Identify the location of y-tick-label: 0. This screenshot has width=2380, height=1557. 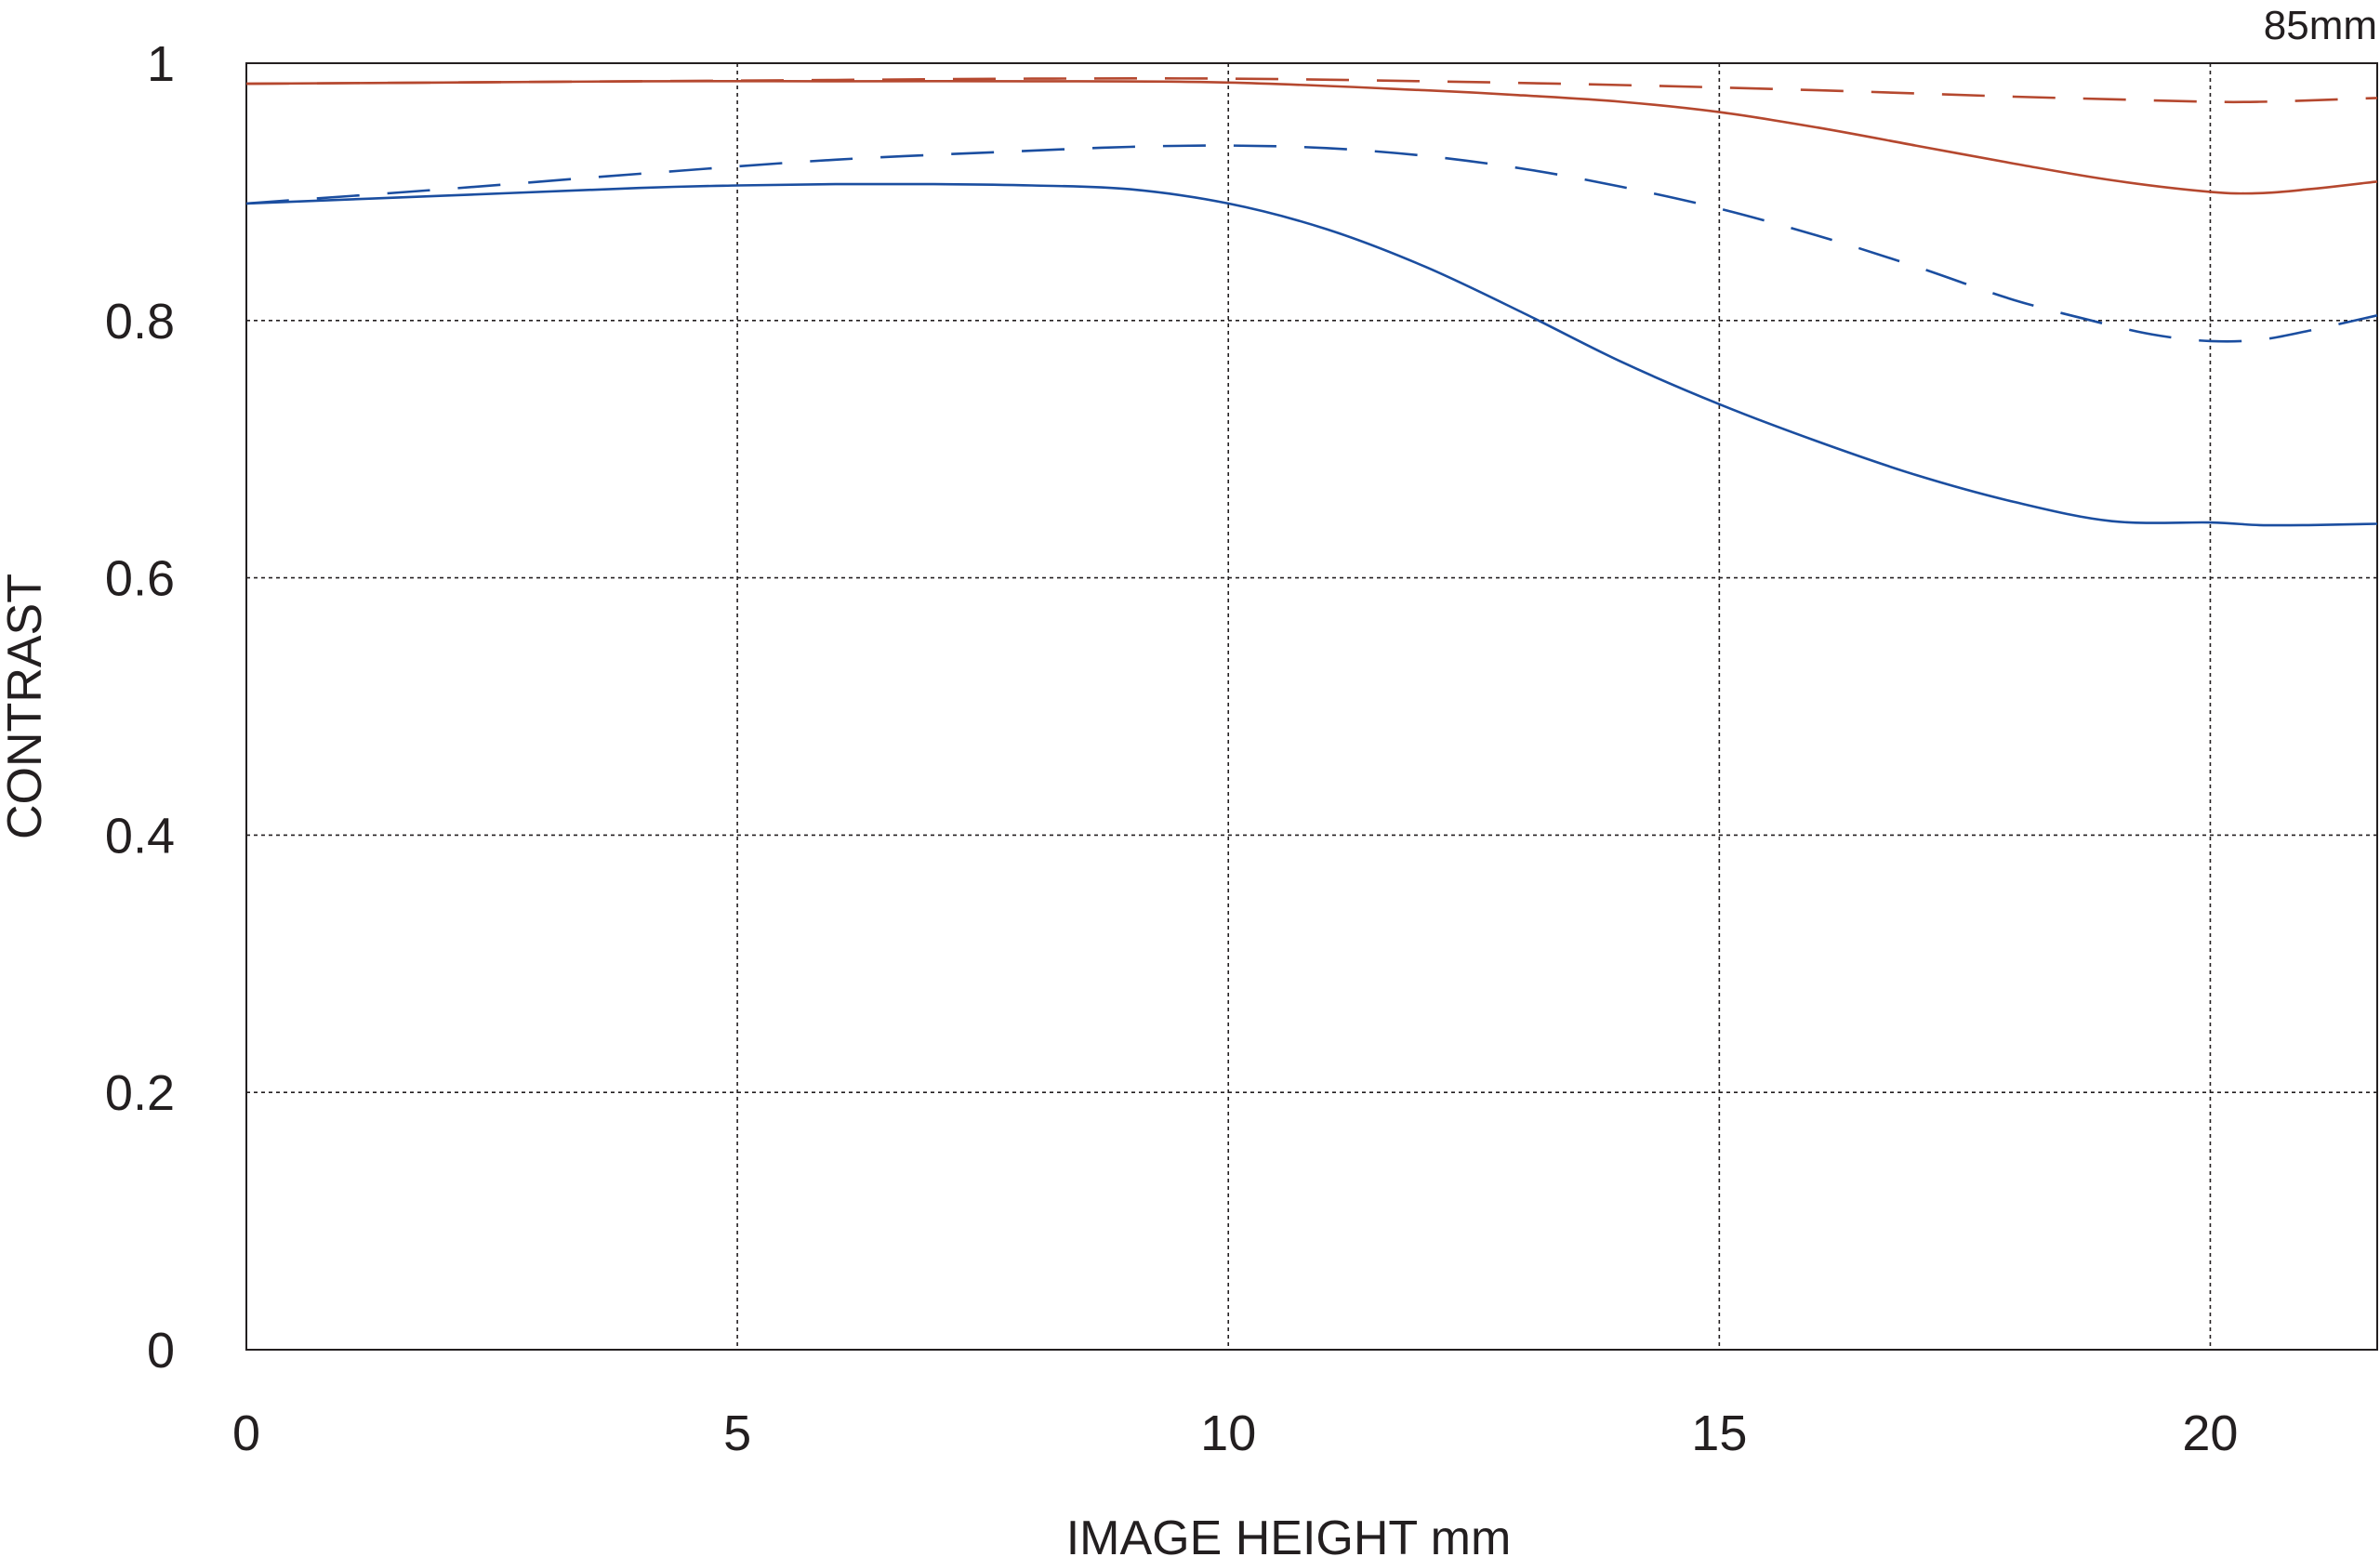
(161, 1351).